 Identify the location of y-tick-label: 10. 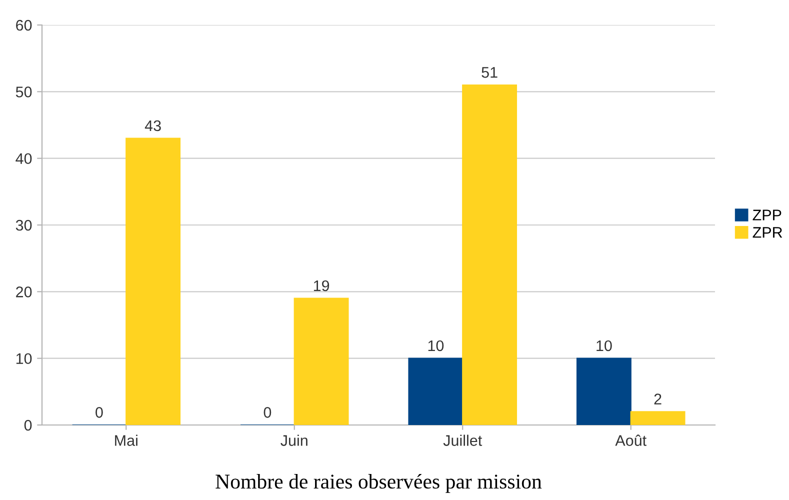
(24, 358).